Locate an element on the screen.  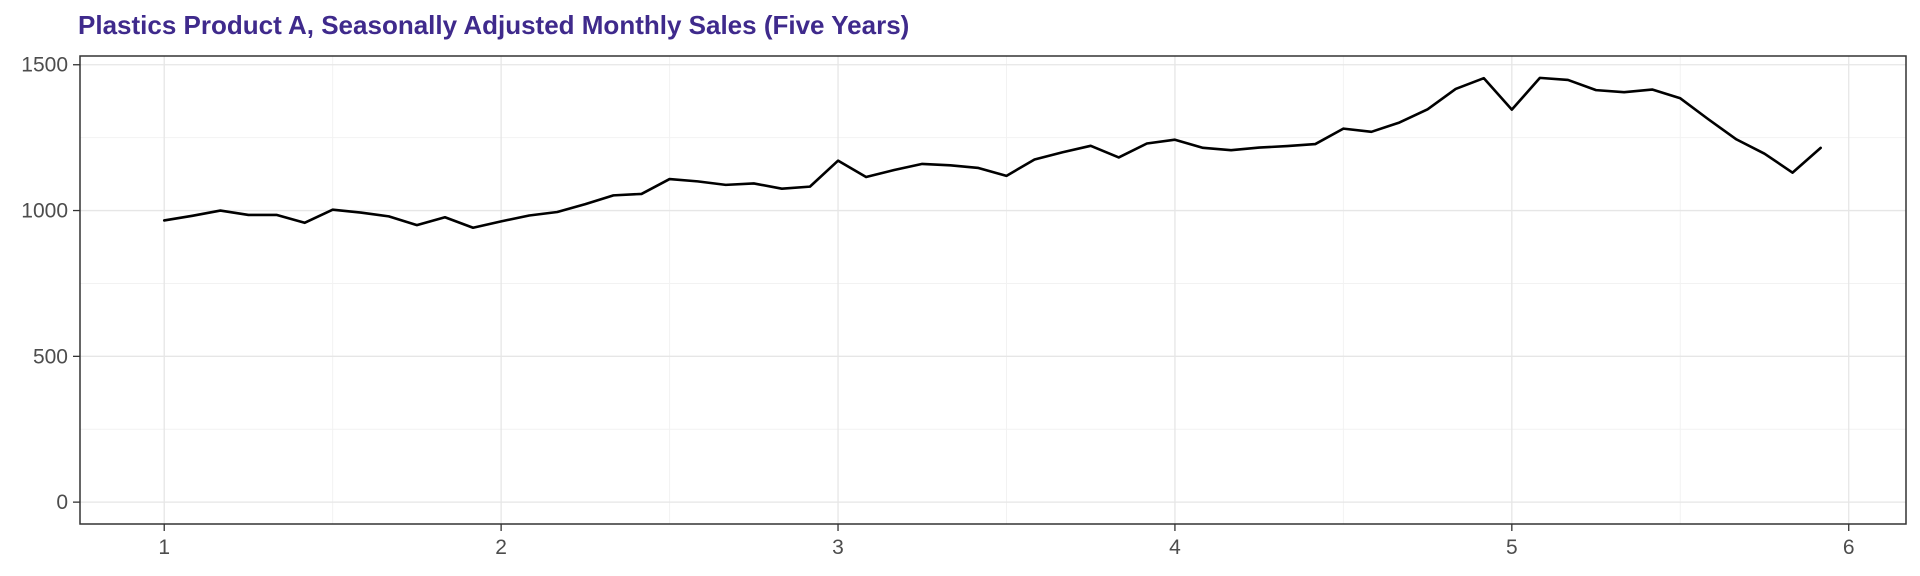
x-tick-label: 3 is located at coordinates (838, 547).